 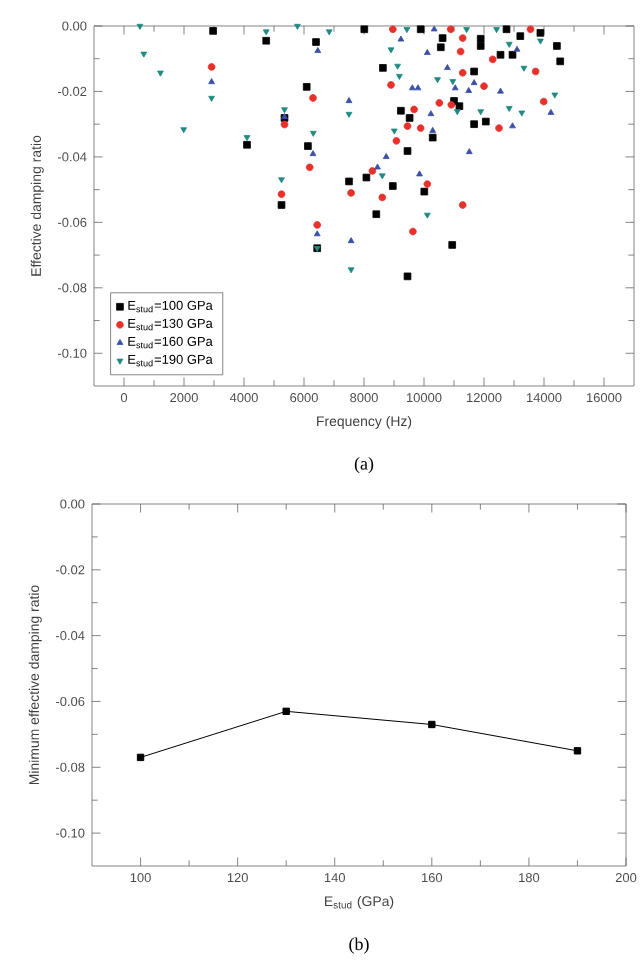 I want to click on text: (b), so click(x=359, y=945).